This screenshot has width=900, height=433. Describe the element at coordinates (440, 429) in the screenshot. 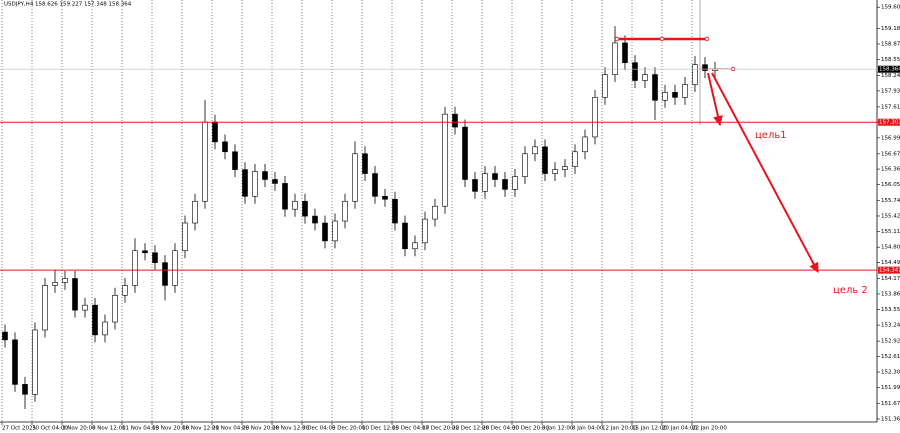

I see `x-tick-label: 17 Dec 20:00` at that location.